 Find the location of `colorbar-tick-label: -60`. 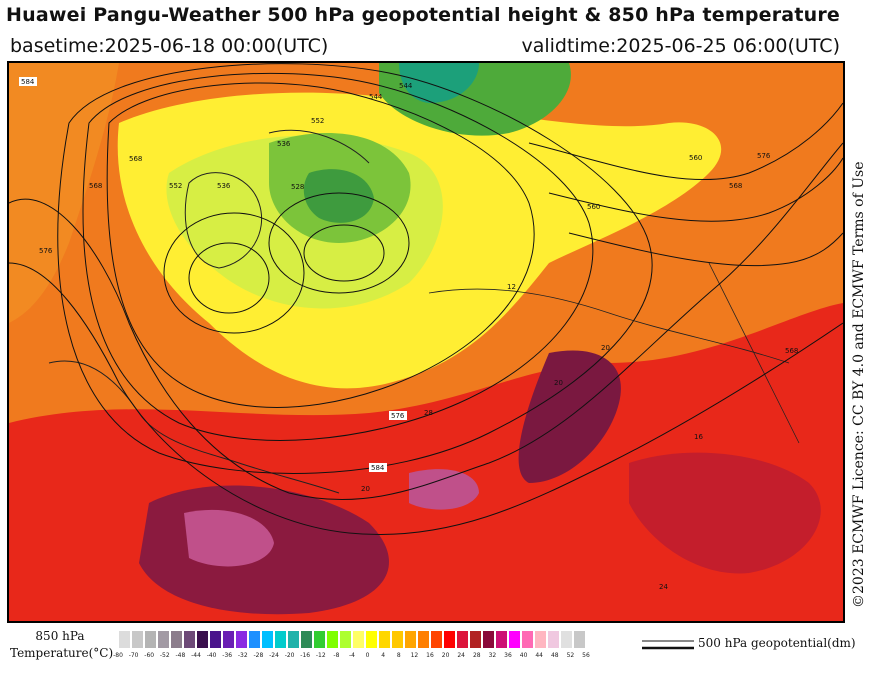

colorbar-tick-label: -60 is located at coordinates (149, 655).